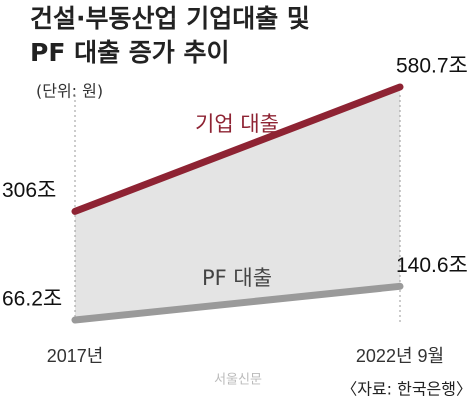 Image resolution: width=474 pixels, height=407 pixels. What do you see at coordinates (432, 66) in the screenshot?
I see `value-label: 580.7조` at bounding box center [432, 66].